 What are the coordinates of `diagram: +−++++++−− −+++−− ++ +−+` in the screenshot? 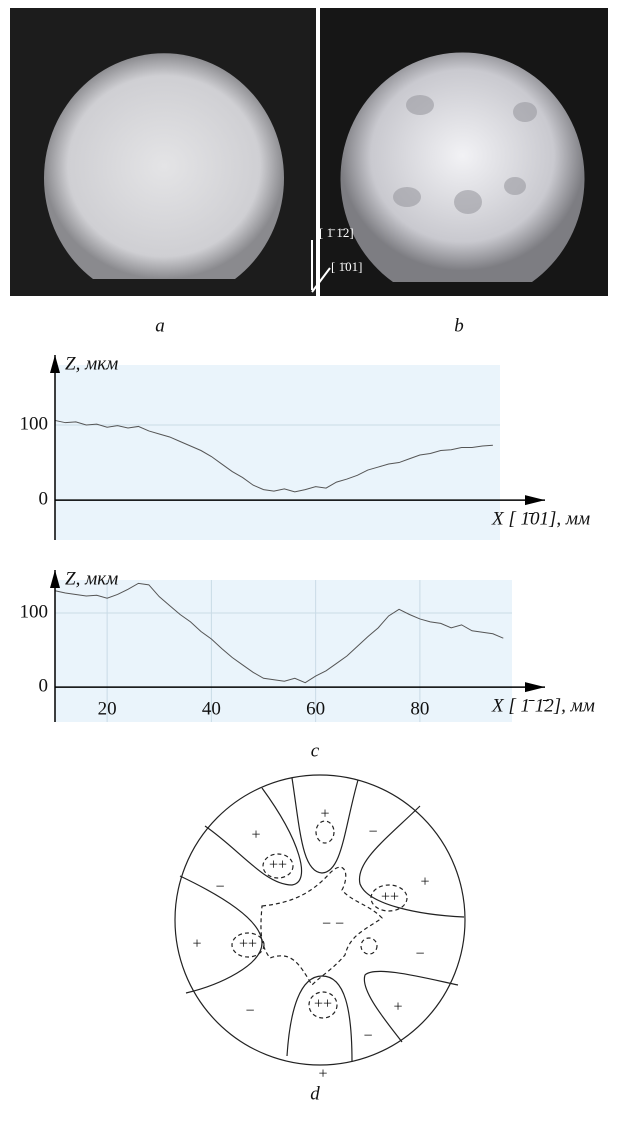 It's located at (320, 928).